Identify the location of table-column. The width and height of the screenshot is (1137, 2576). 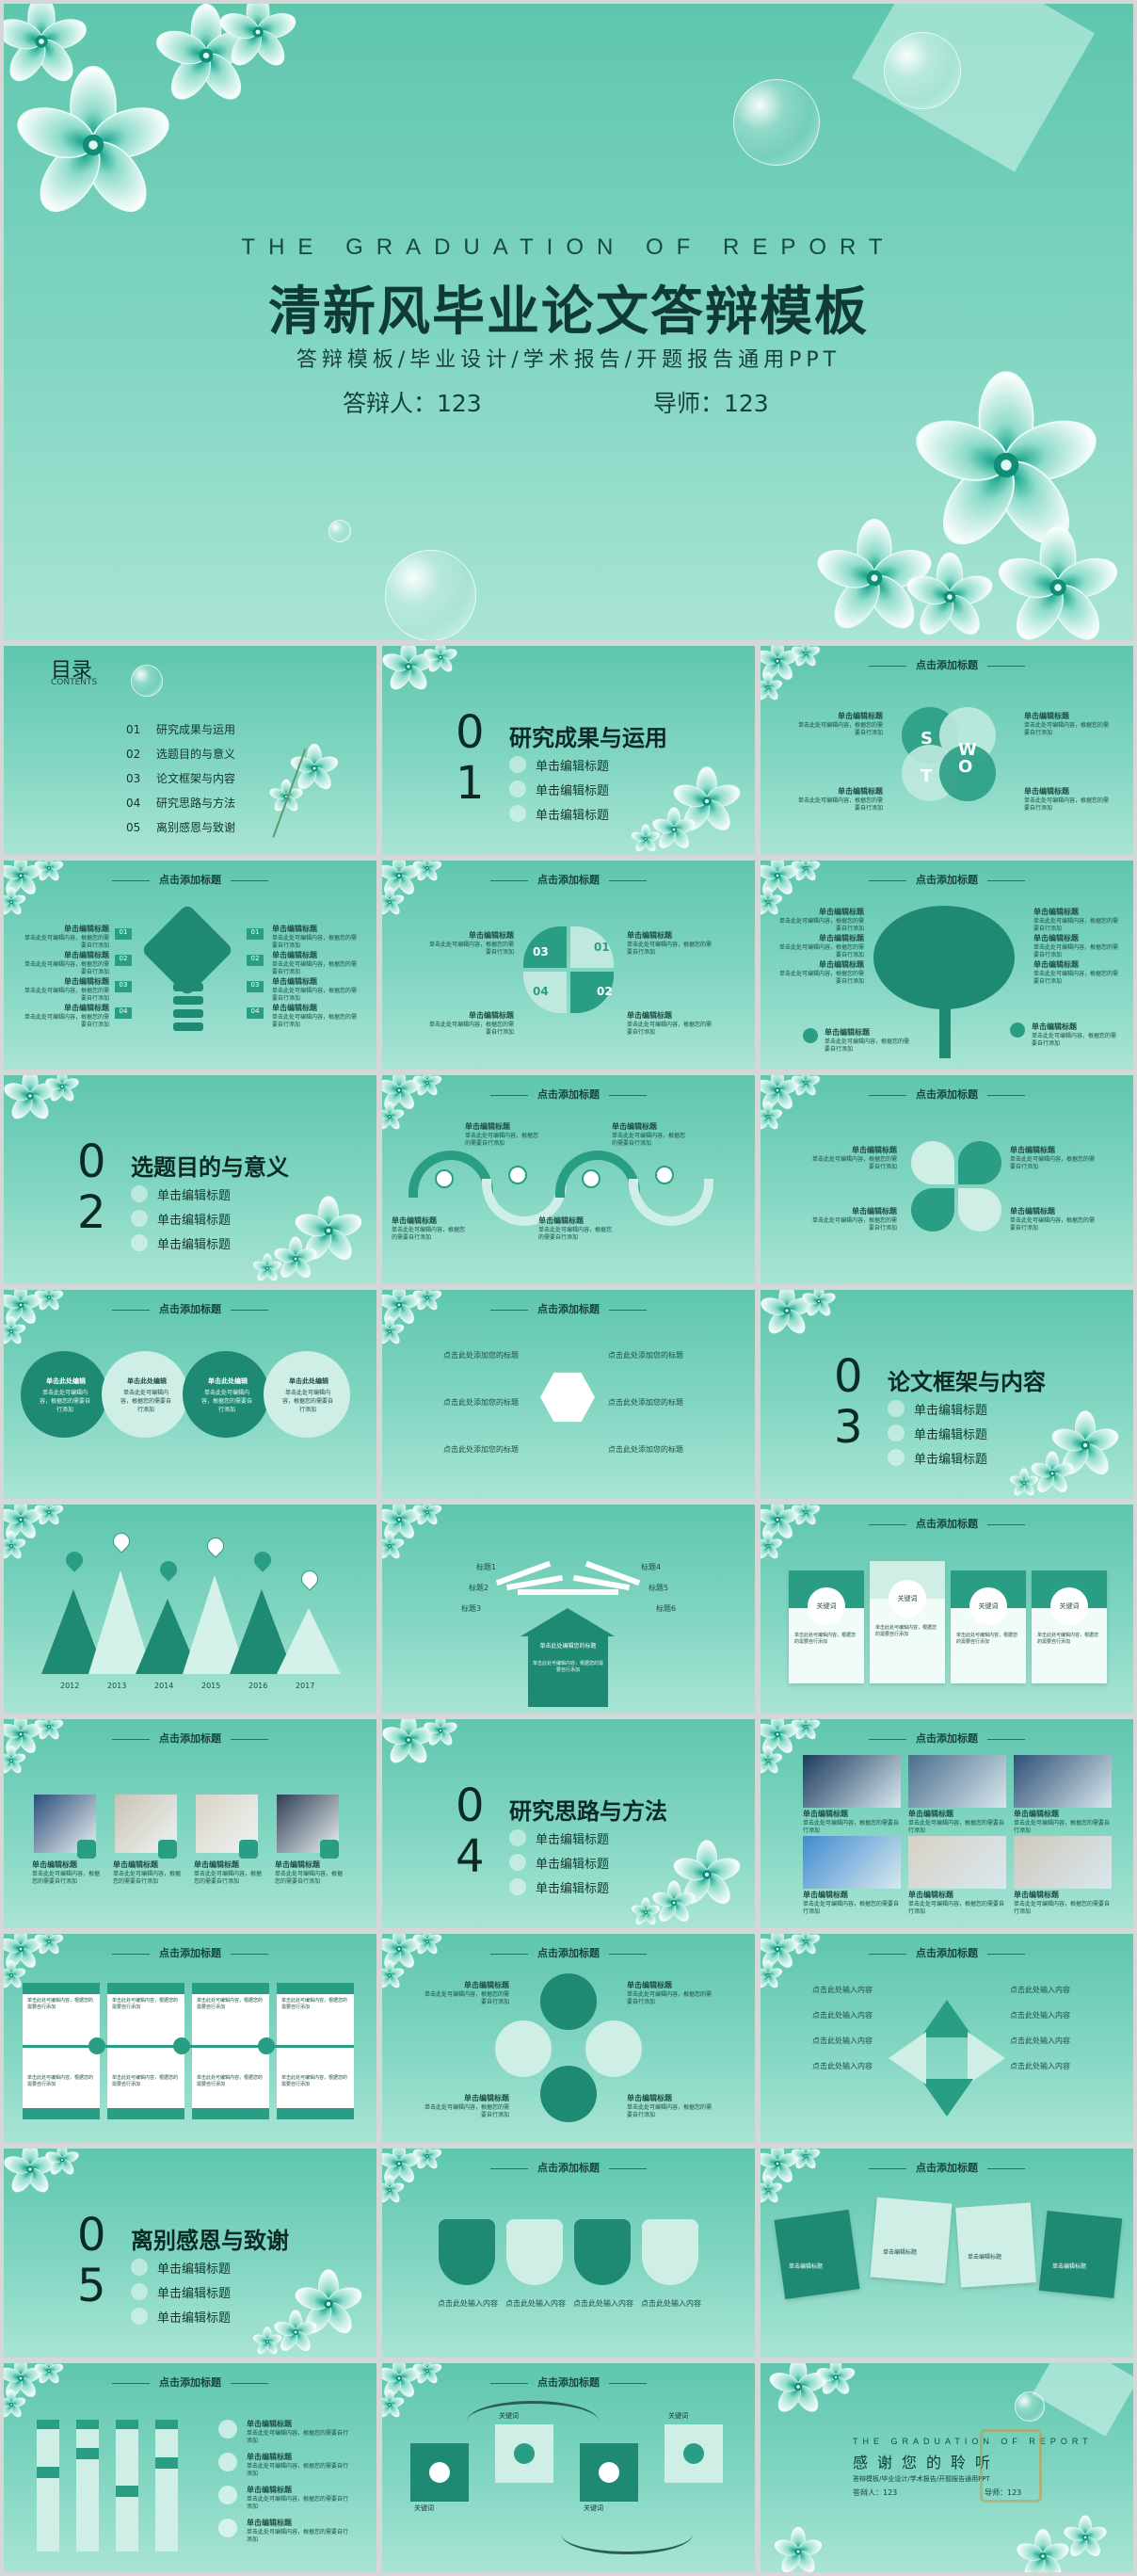
(146, 2051).